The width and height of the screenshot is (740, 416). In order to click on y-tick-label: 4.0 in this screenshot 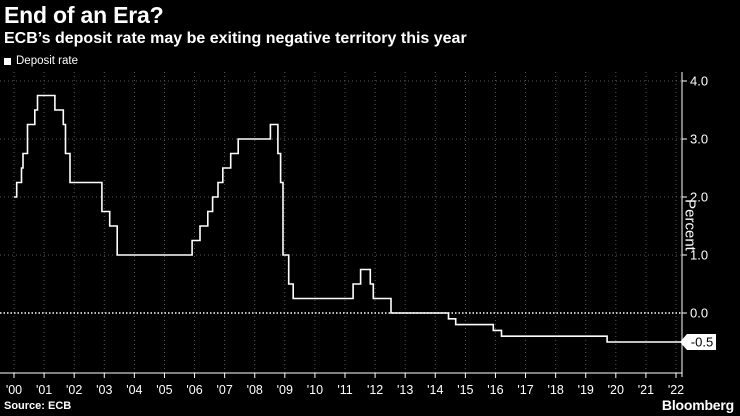, I will do `click(699, 81)`.